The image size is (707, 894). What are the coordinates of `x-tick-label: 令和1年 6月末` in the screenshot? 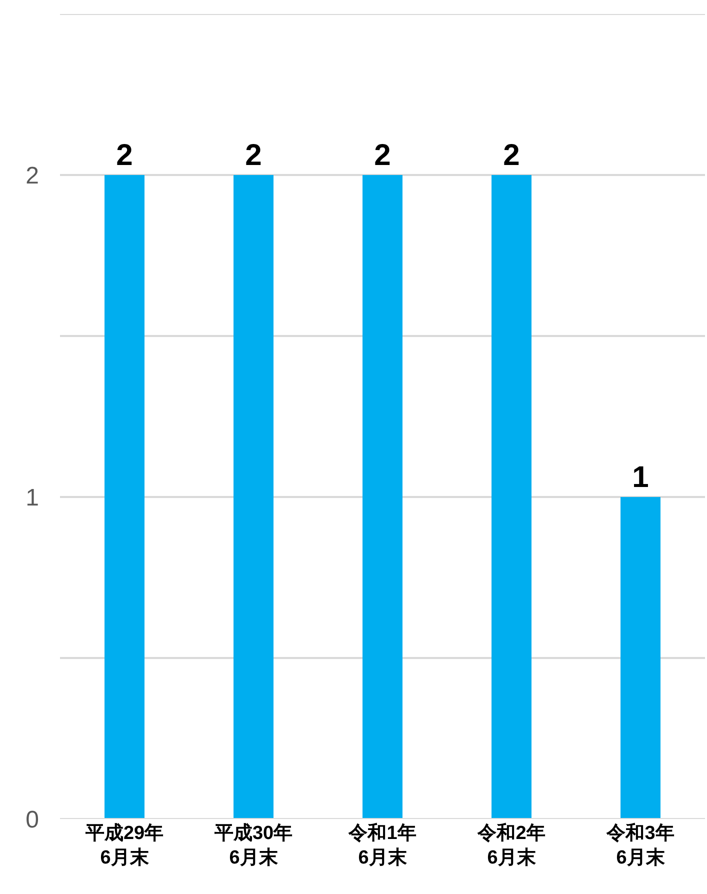 It's located at (382, 845).